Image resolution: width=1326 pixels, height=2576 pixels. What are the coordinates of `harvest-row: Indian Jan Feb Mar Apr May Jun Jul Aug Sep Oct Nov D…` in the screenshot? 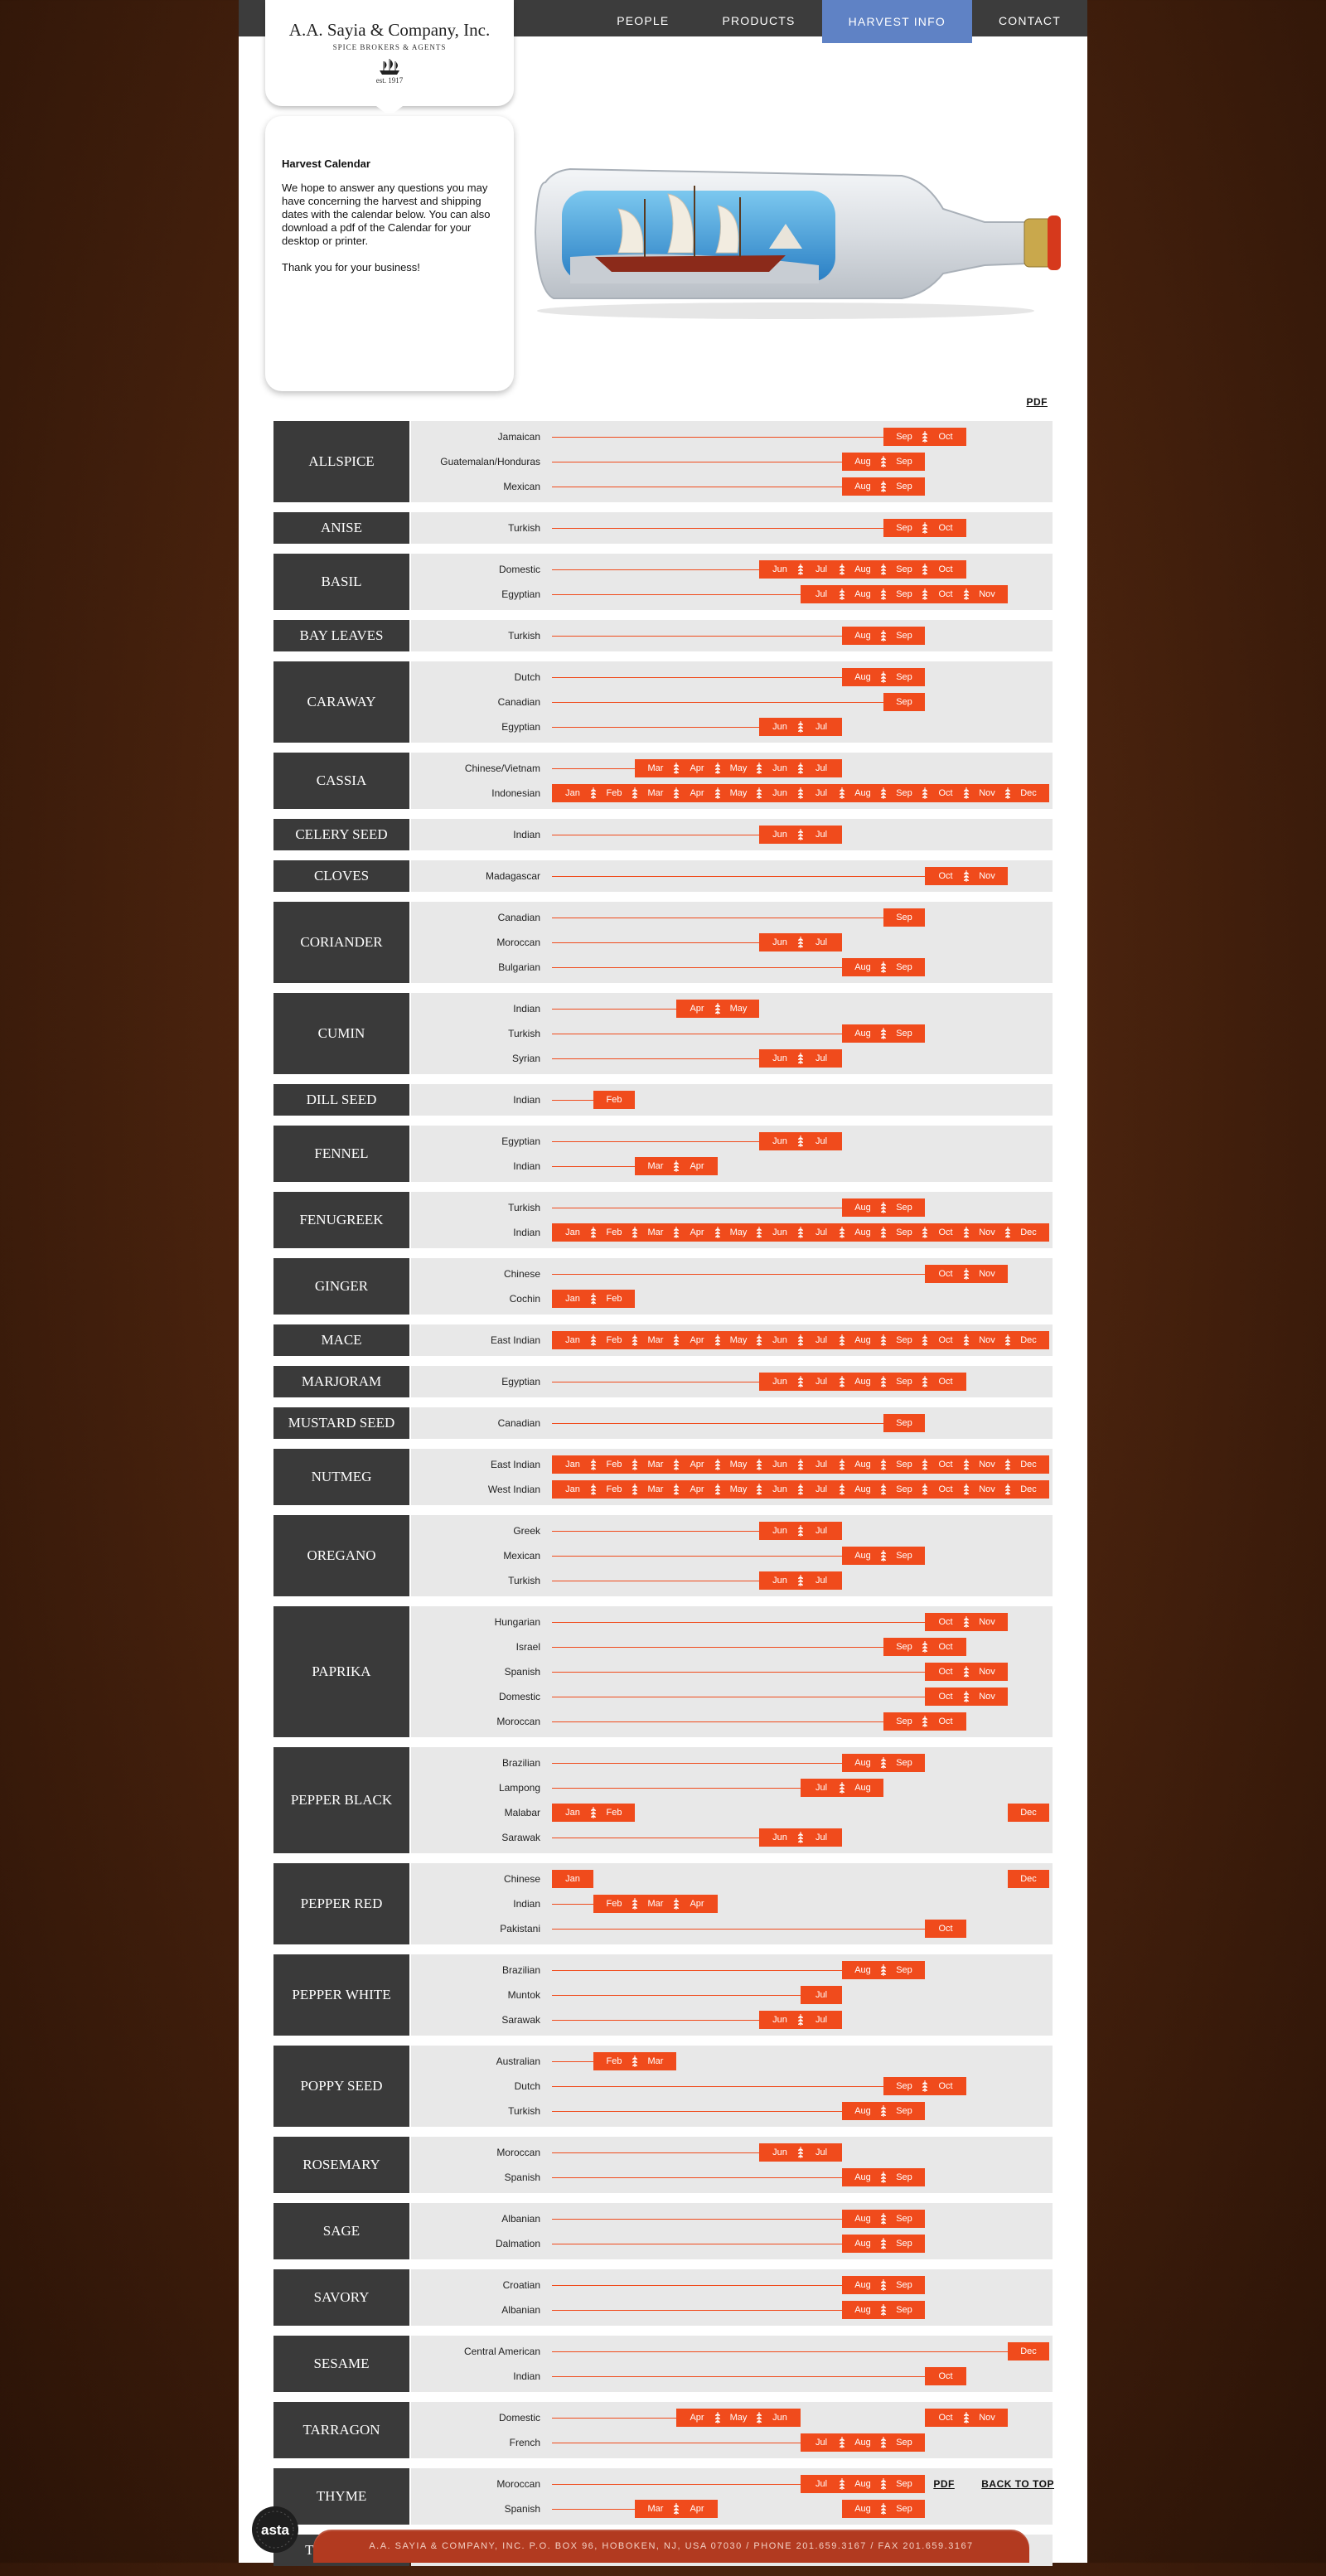 It's located at (732, 1232).